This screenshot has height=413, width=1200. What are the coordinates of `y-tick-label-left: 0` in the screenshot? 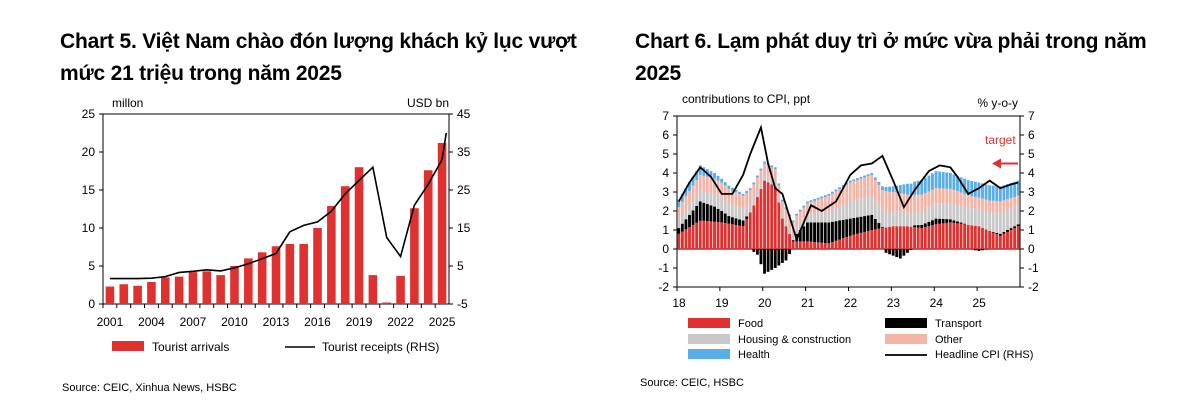 It's located at (91, 304).